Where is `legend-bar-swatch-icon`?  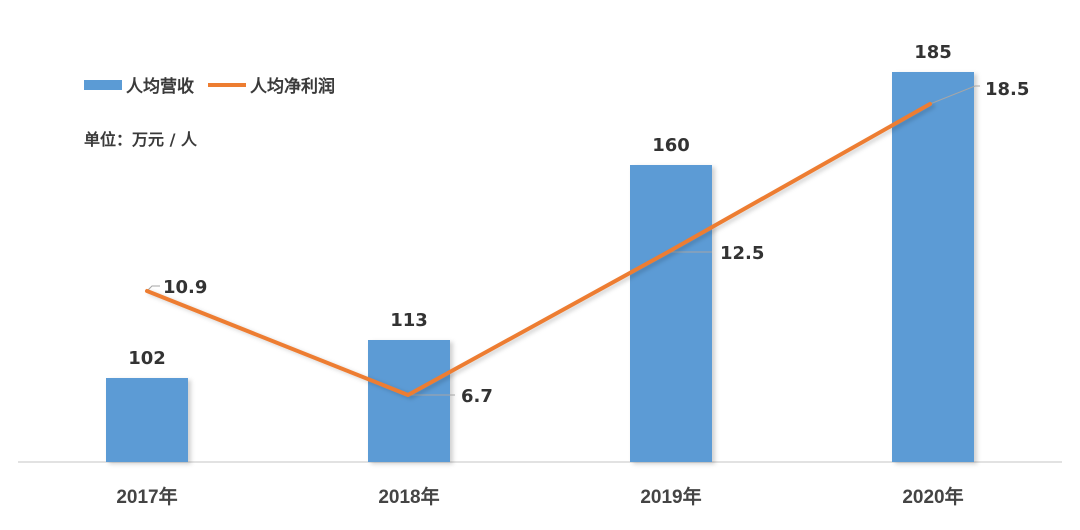
legend-bar-swatch-icon is located at coordinates (103, 84).